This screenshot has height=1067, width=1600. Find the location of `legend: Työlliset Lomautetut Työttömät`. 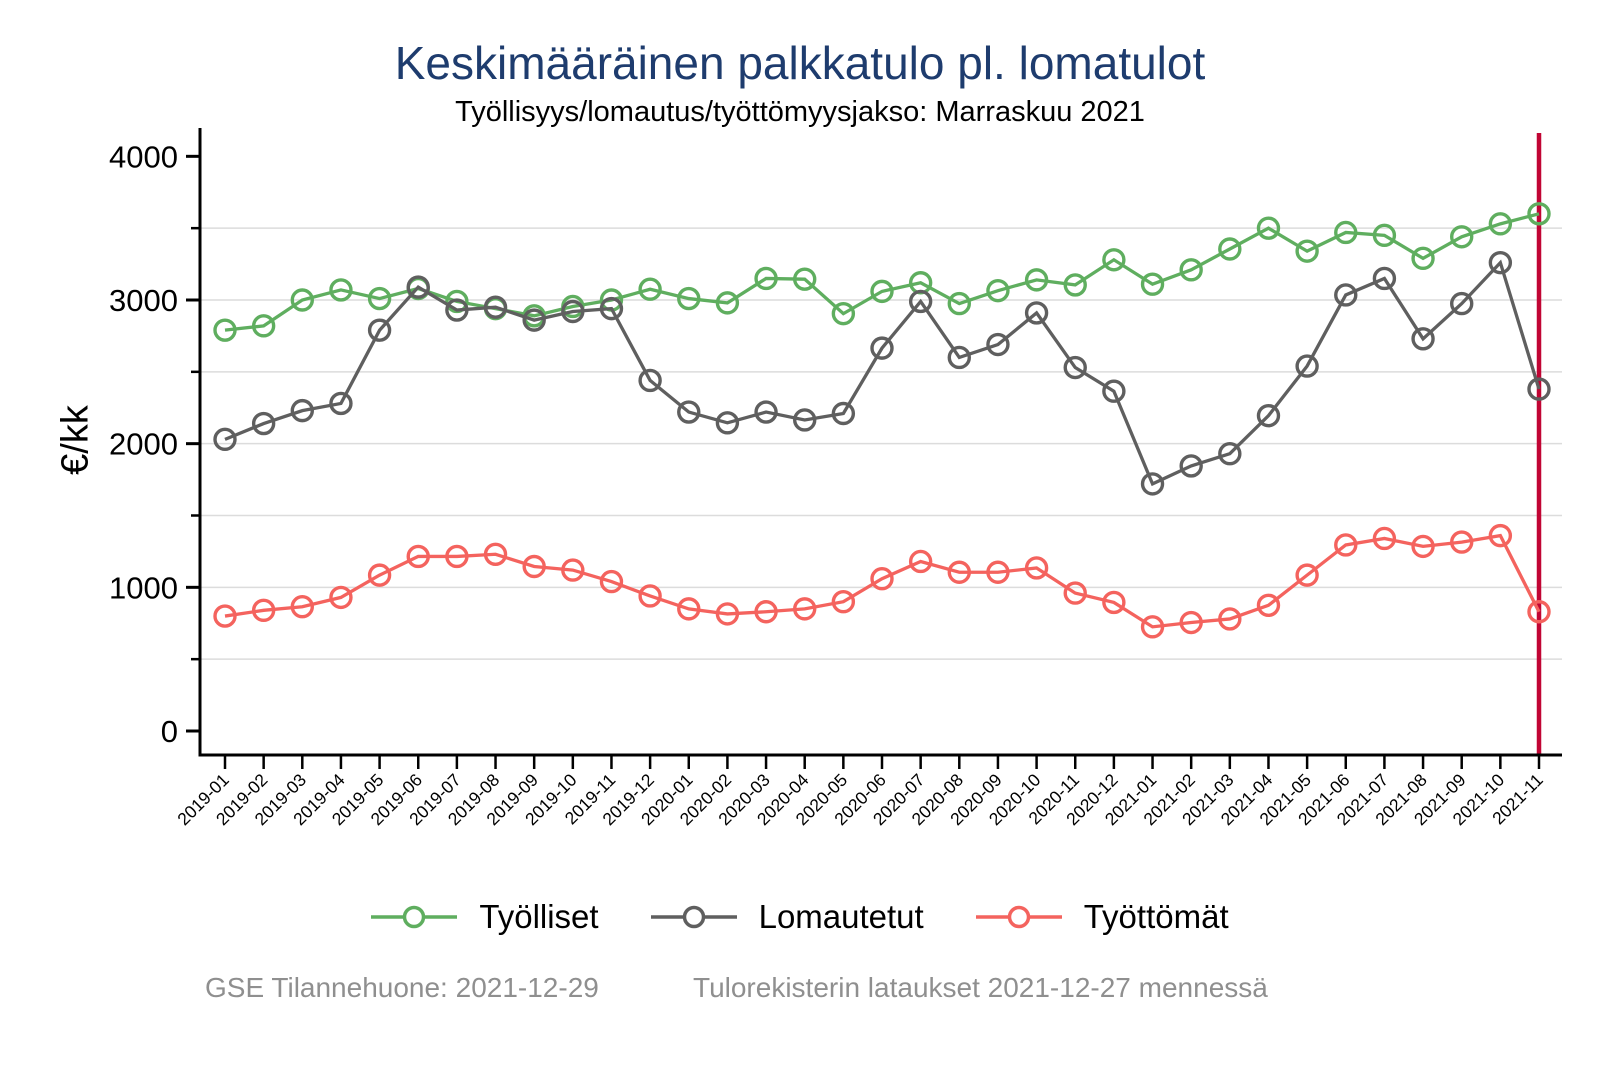

legend: Työlliset Lomautetut Työttömät is located at coordinates (800, 917).